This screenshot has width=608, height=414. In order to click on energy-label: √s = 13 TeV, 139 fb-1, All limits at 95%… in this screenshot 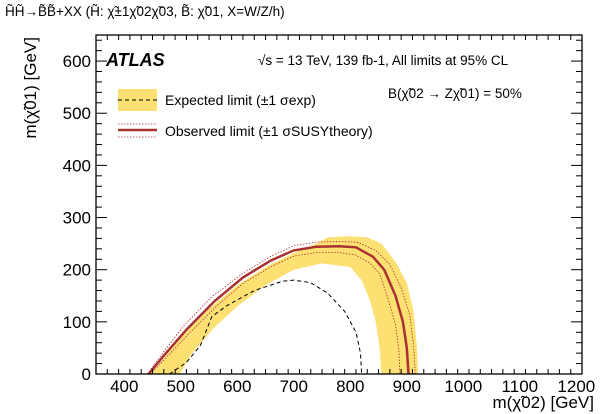, I will do `click(383, 60)`.